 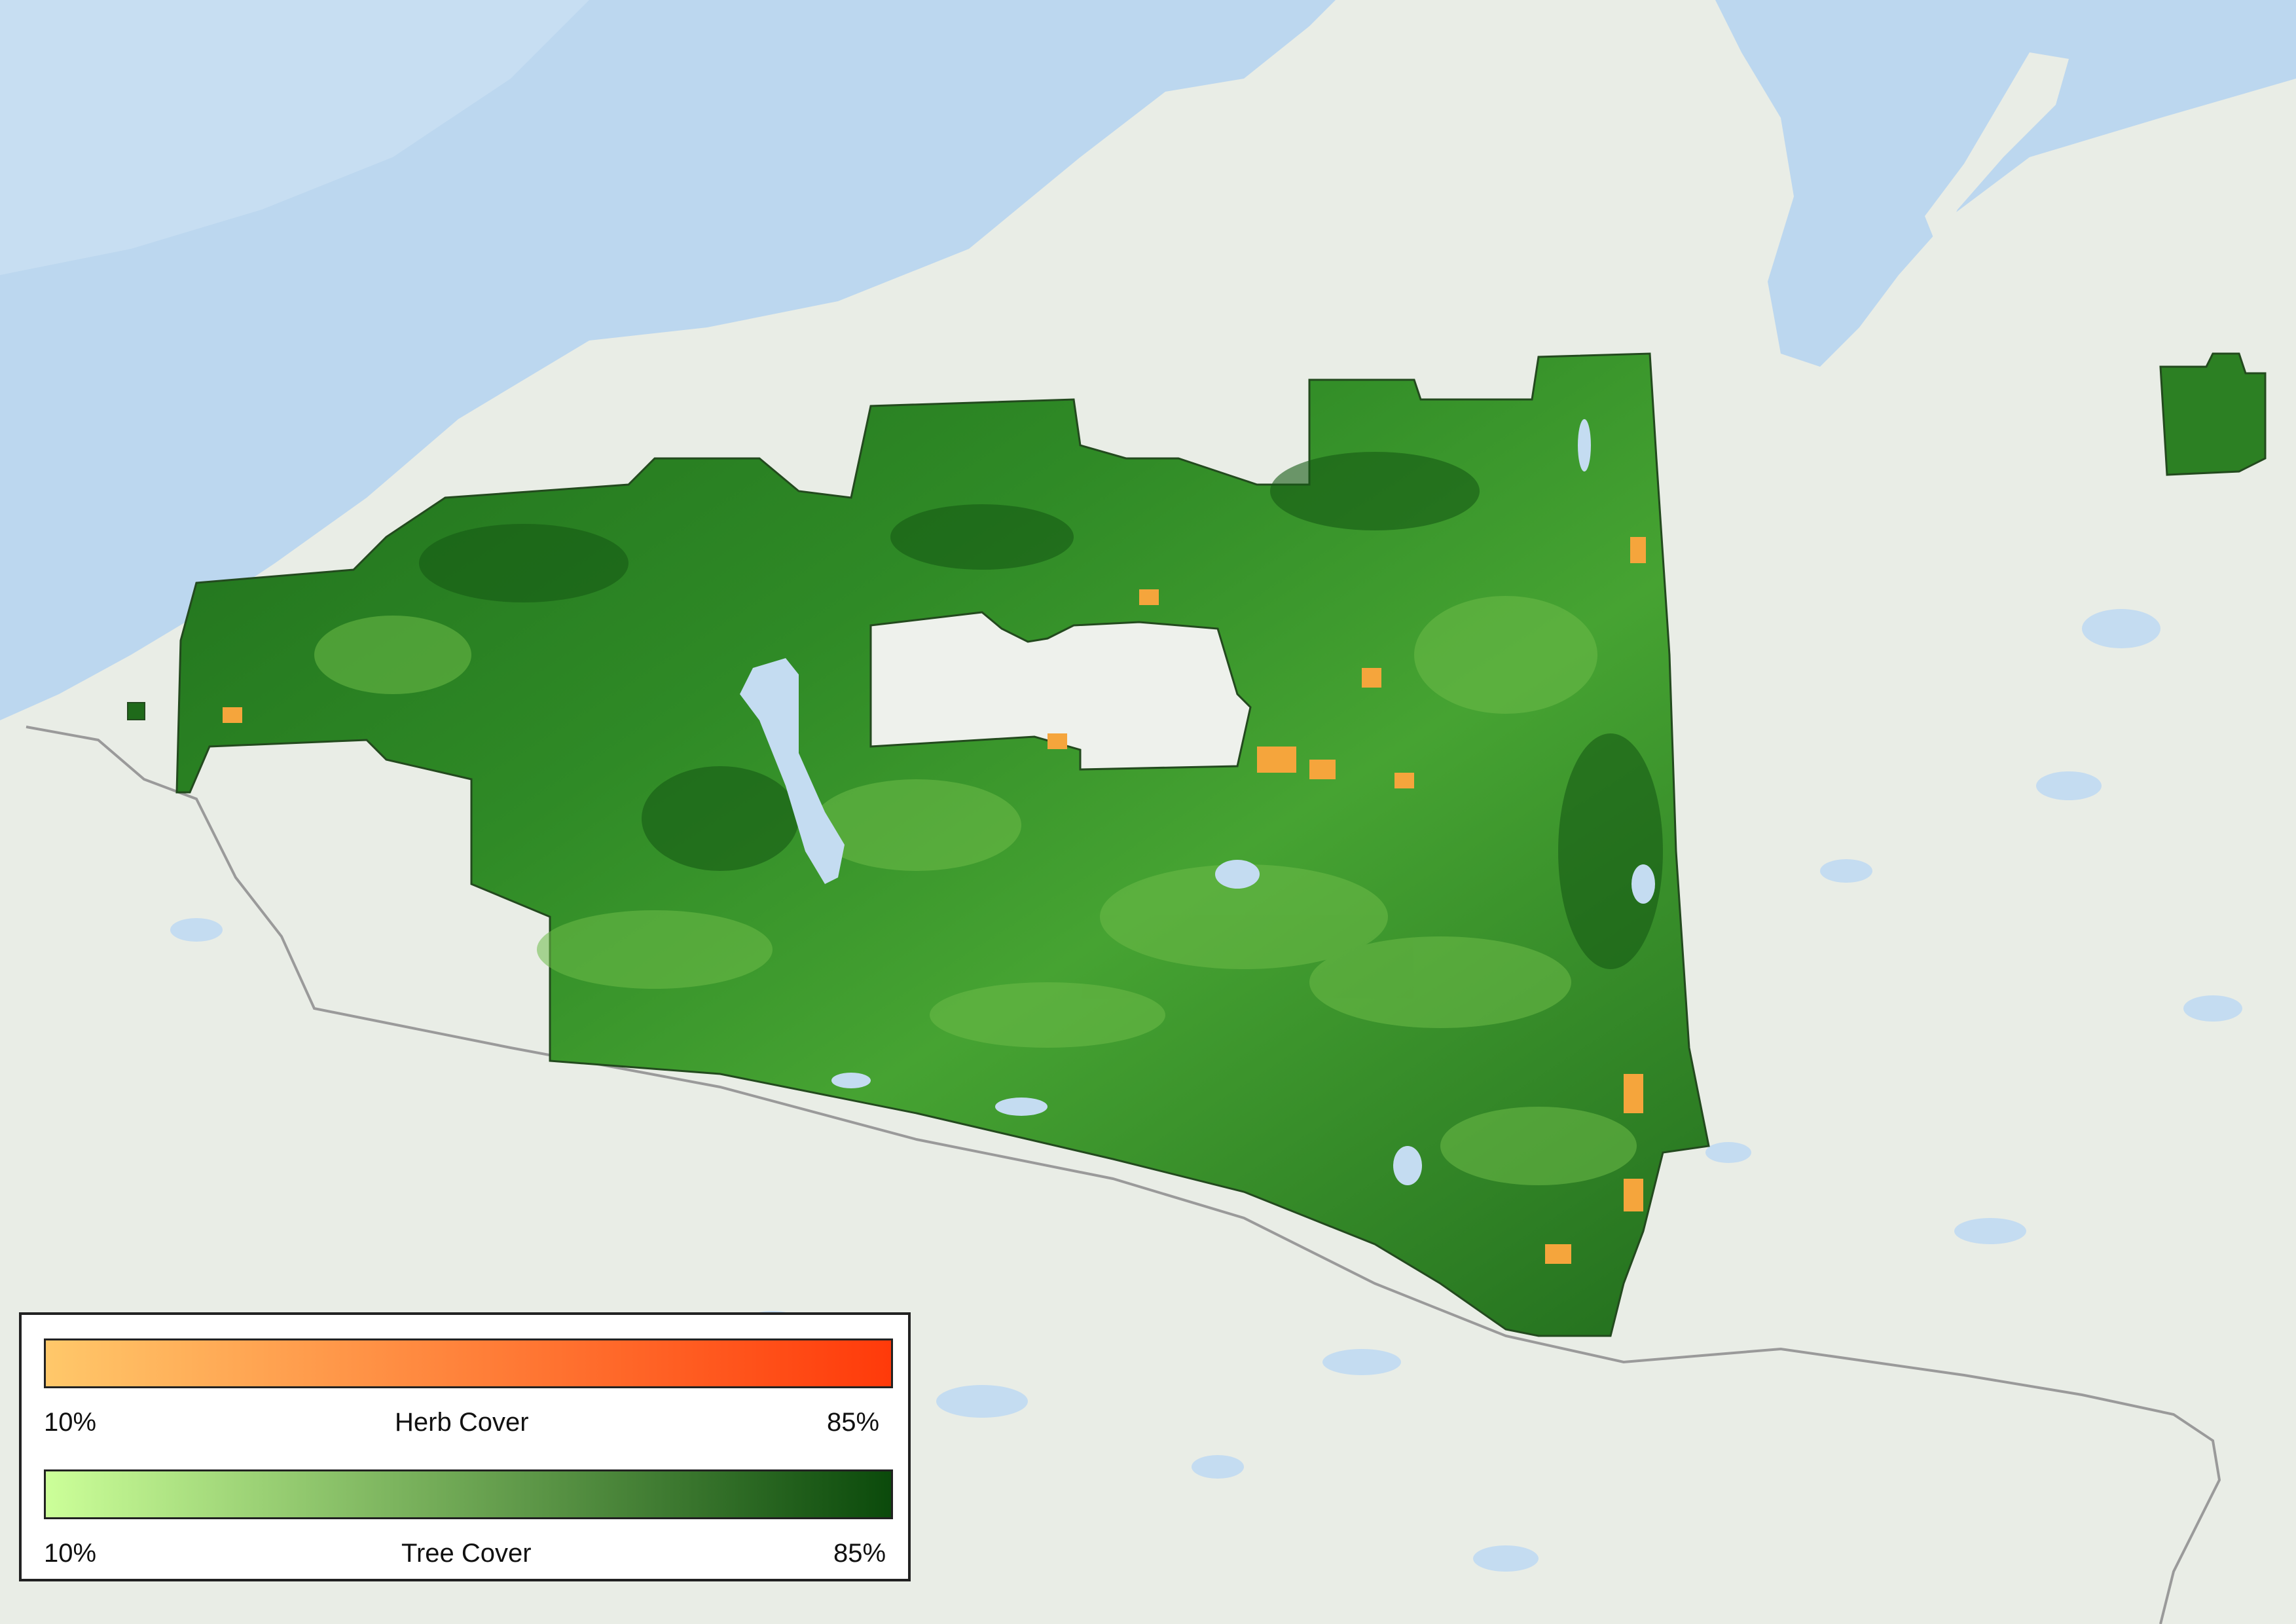 What do you see at coordinates (70, 1422) in the screenshot?
I see `herb-min-label: 10%` at bounding box center [70, 1422].